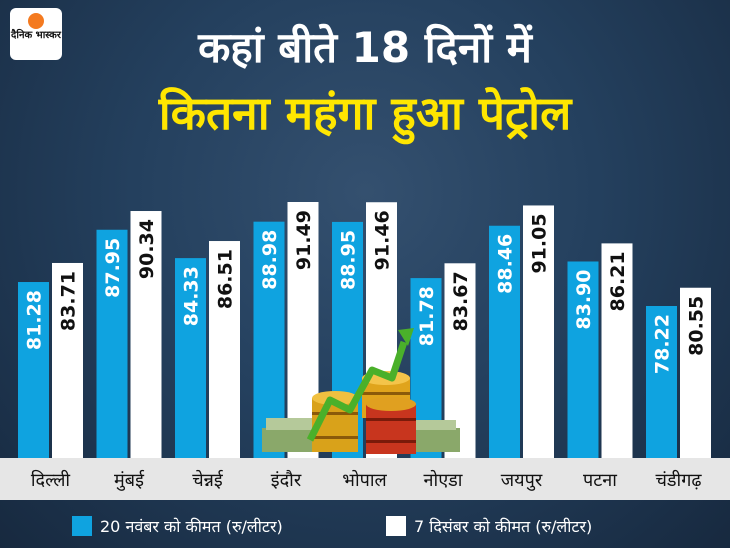 The height and width of the screenshot is (548, 730). I want to click on legend-item-series-1: 20 नवंबर को कीमत (रु/लीटर), so click(177, 526).